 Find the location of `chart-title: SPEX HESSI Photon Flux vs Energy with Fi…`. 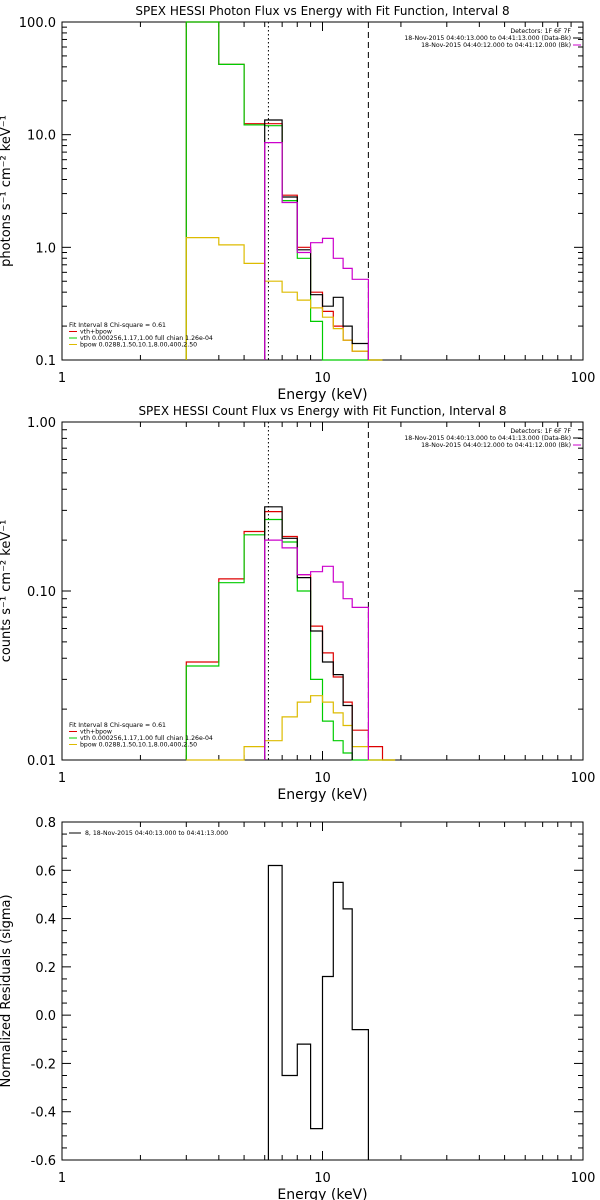

chart-title: SPEX HESSI Photon Flux vs Energy with Fi… is located at coordinates (322, 11).